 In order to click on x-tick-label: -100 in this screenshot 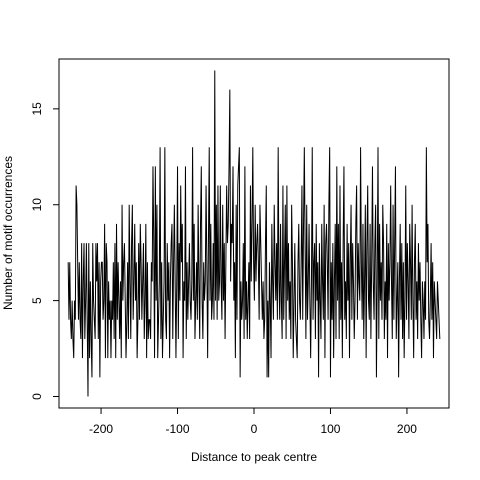, I will do `click(178, 429)`.